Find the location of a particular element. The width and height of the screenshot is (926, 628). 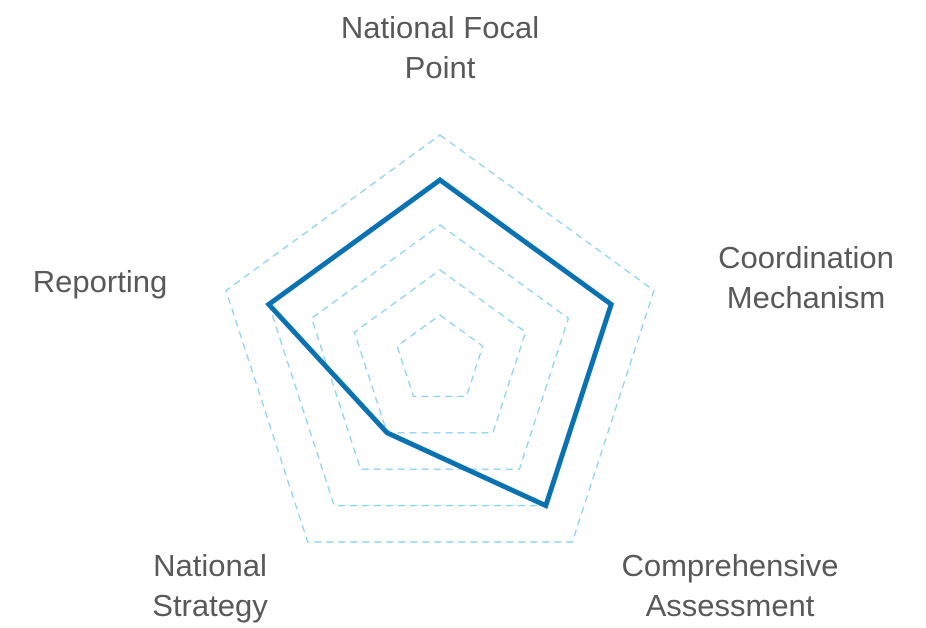

category-label-0: National Focal Point is located at coordinates (440, 47).